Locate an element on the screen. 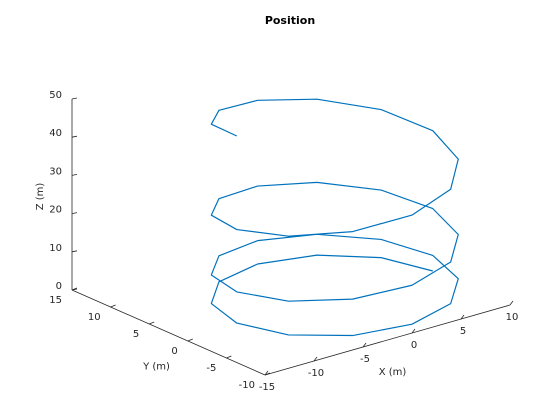 The height and width of the screenshot is (420, 560). x-tick-label: 10 is located at coordinates (512, 317).